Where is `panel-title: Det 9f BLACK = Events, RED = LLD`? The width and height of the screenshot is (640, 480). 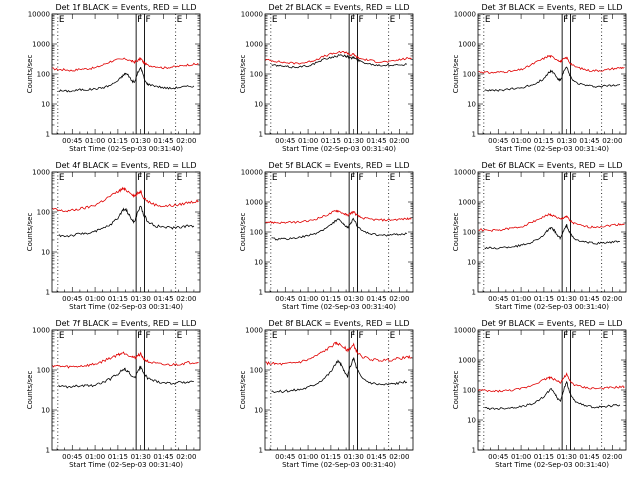 panel-title: Det 9f BLACK = Events, RED = LLD is located at coordinates (551, 323).